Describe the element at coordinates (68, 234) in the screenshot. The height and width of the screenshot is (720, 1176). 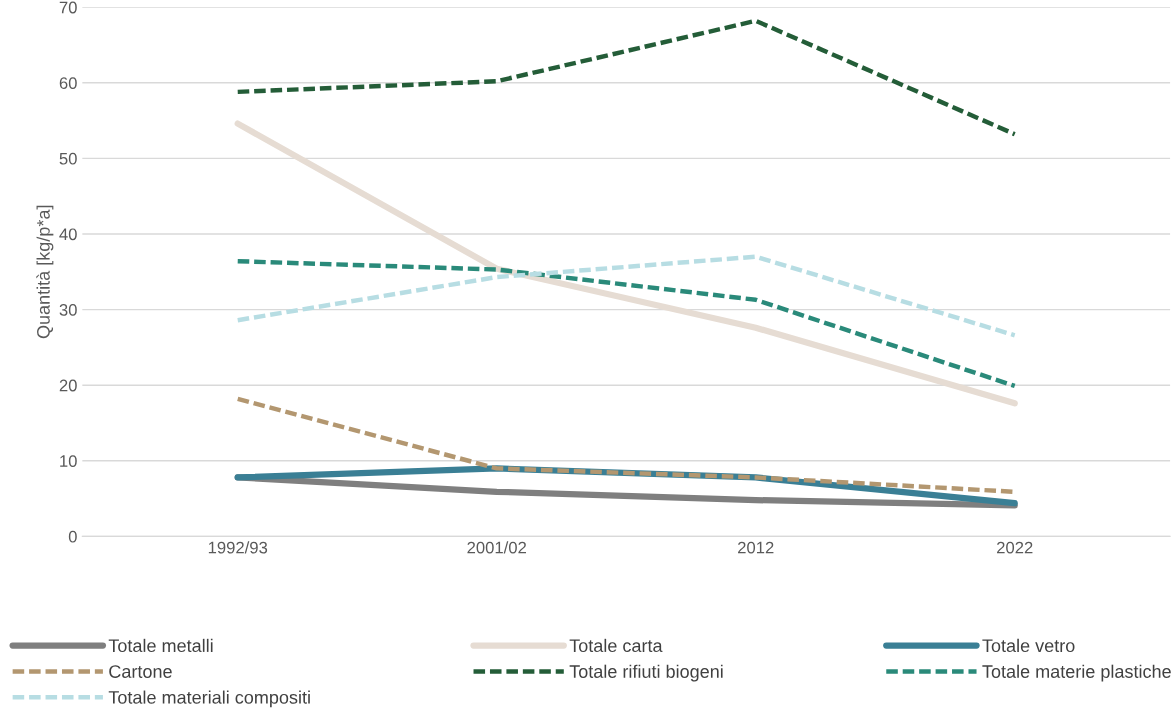
I see `y-tick-label: 40` at that location.